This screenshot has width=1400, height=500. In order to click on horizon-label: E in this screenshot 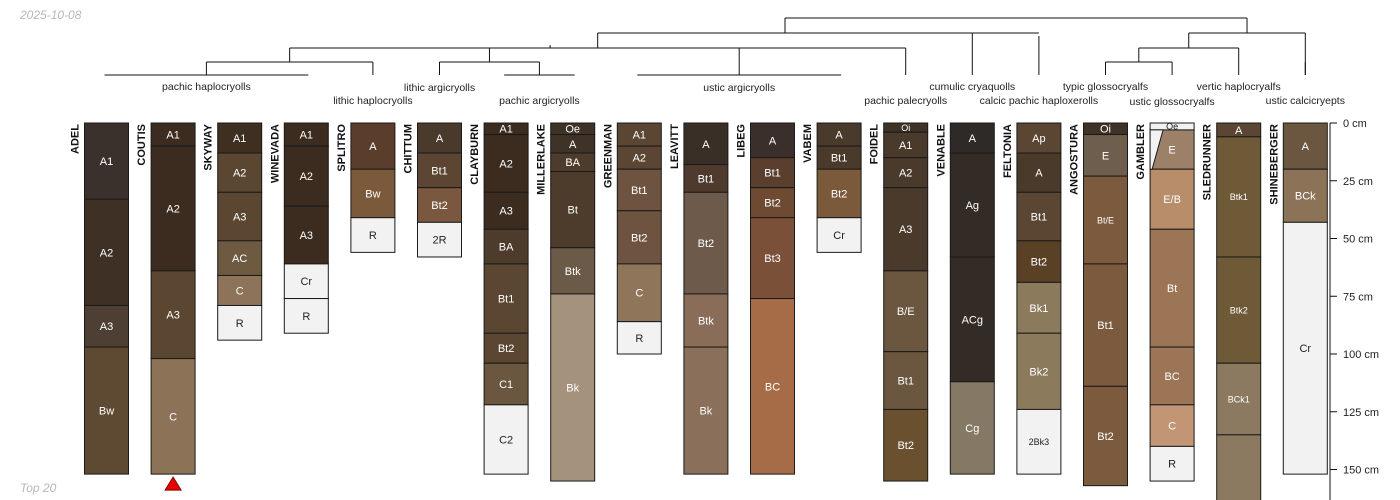, I will do `click(1171, 151)`.